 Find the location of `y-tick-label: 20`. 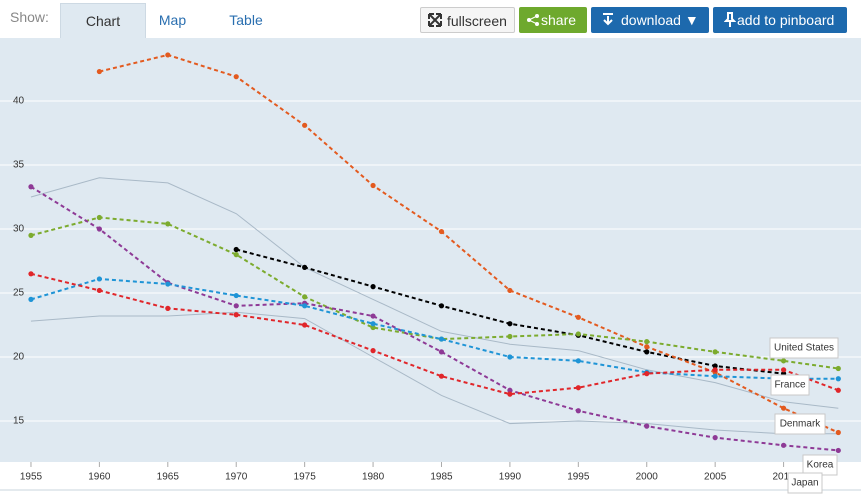

y-tick-label: 20 is located at coordinates (19, 357).